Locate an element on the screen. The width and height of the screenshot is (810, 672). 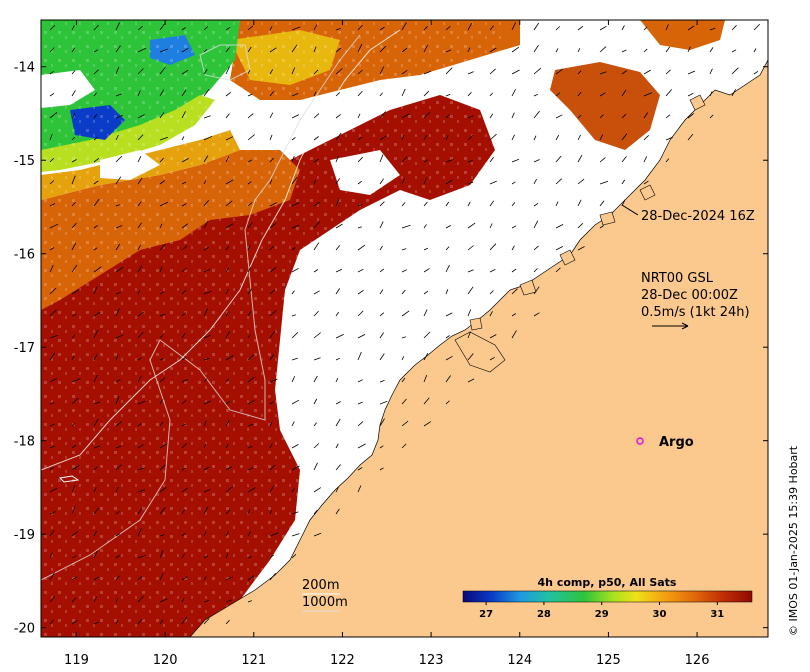
y-tick-label: -18 is located at coordinates (24, 442).